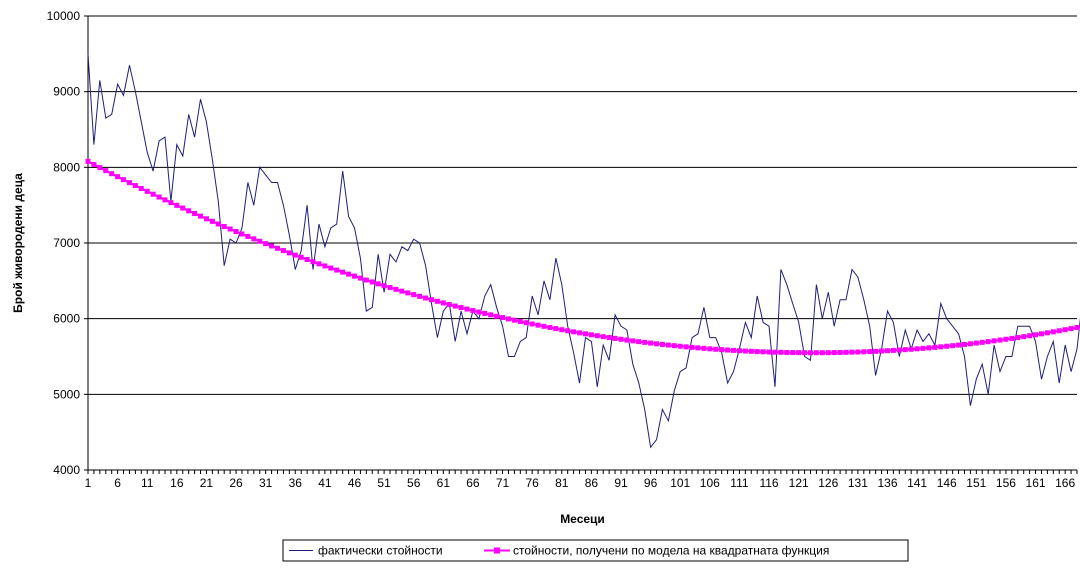 The height and width of the screenshot is (568, 1080). I want to click on x-tick-label: 141, so click(917, 483).